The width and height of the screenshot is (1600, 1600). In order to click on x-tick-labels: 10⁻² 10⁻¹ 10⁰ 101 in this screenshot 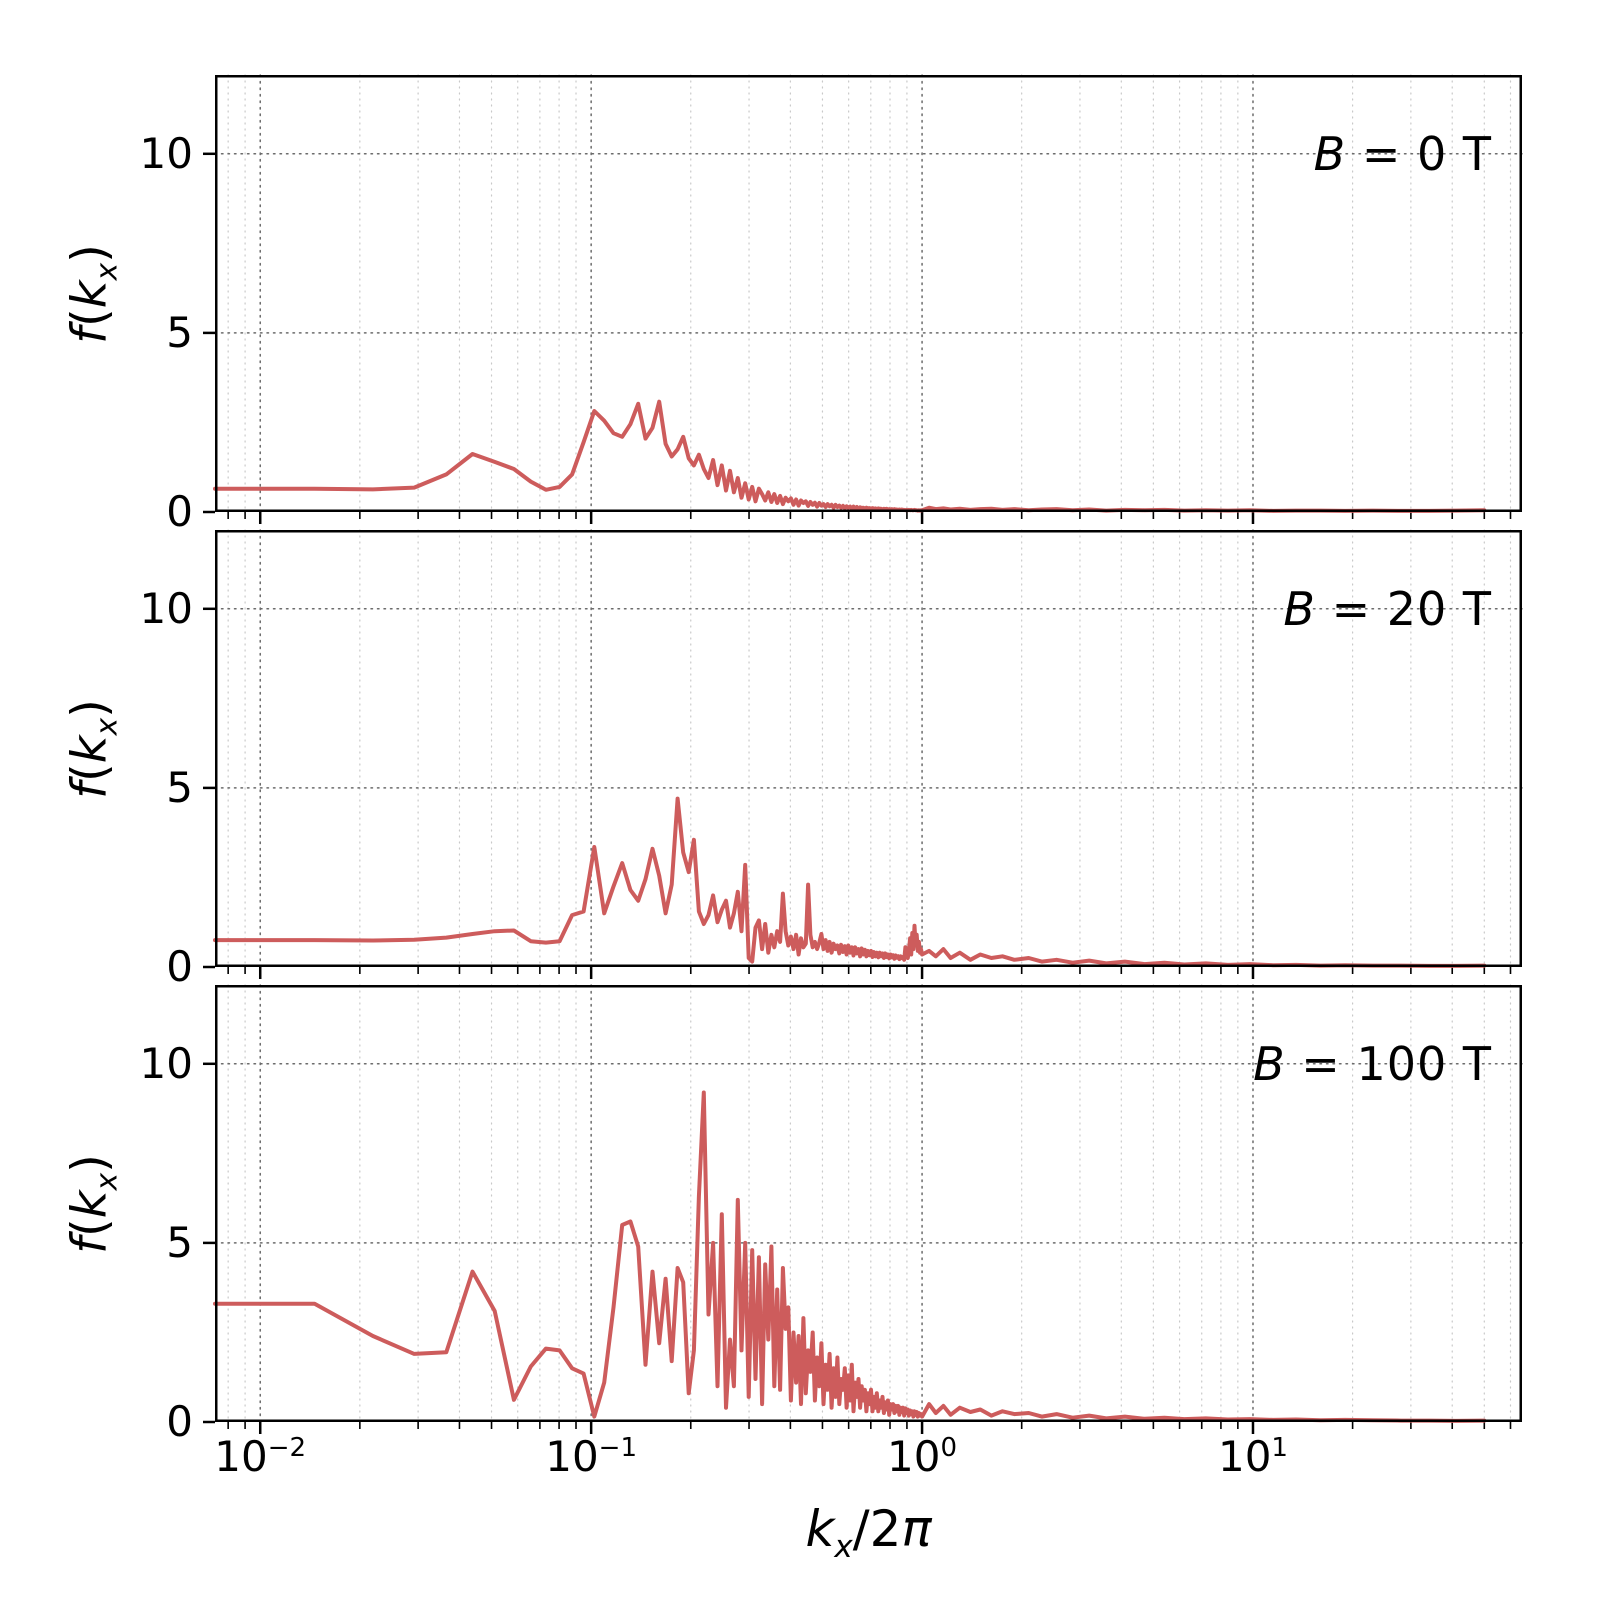, I will do `click(868, 1462)`.